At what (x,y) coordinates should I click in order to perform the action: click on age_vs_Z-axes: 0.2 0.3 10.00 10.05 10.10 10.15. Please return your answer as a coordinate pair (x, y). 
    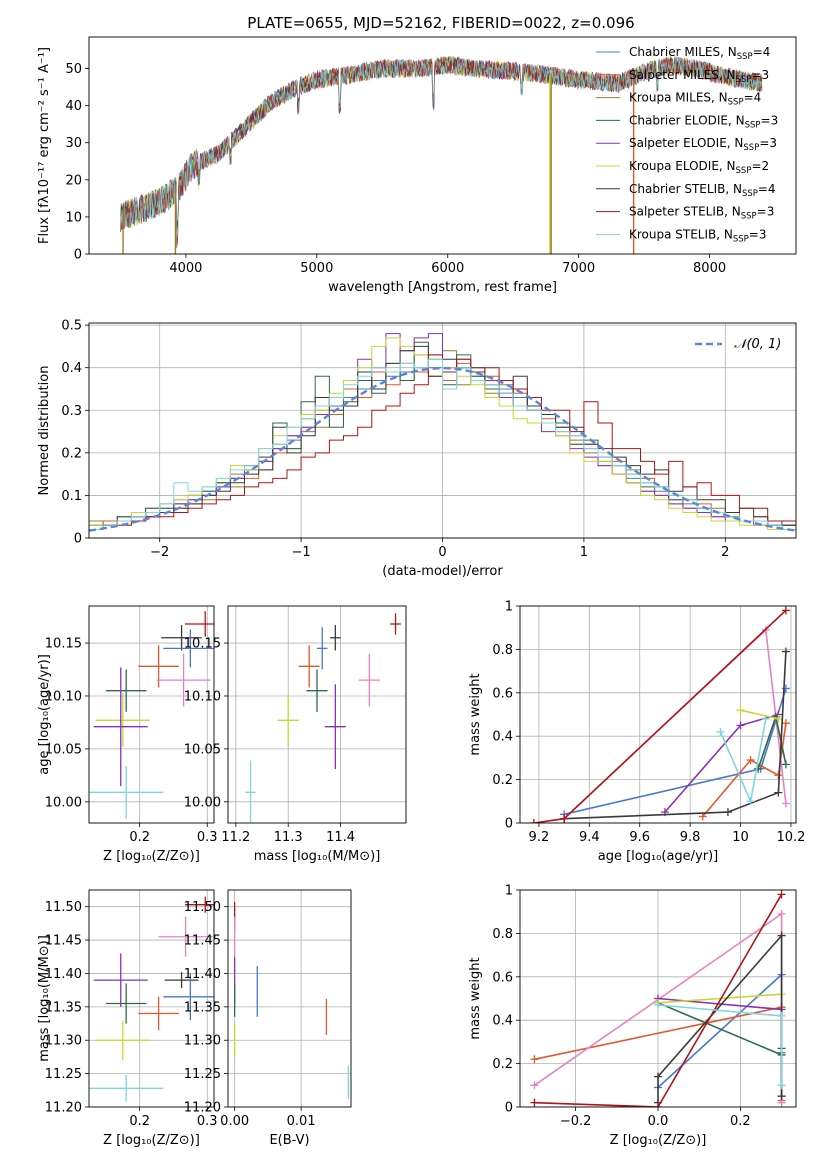
    Looking at the image, I should click on (131, 741).